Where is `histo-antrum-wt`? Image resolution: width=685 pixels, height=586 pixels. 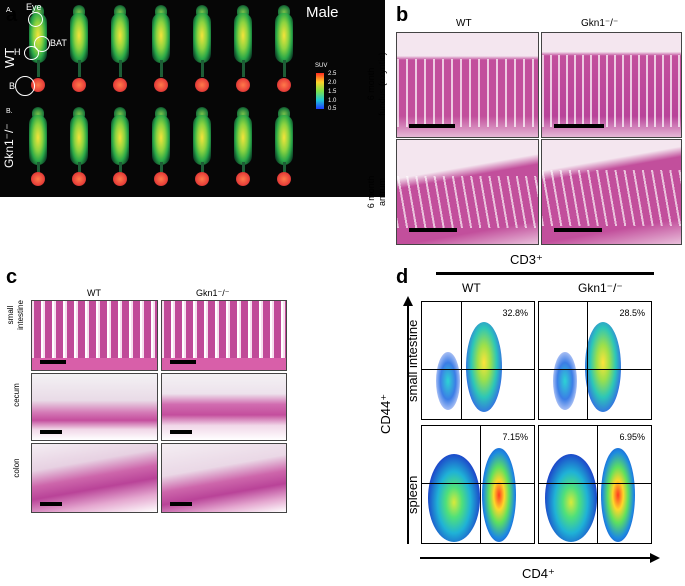 histo-antrum-wt is located at coordinates (467, 192).